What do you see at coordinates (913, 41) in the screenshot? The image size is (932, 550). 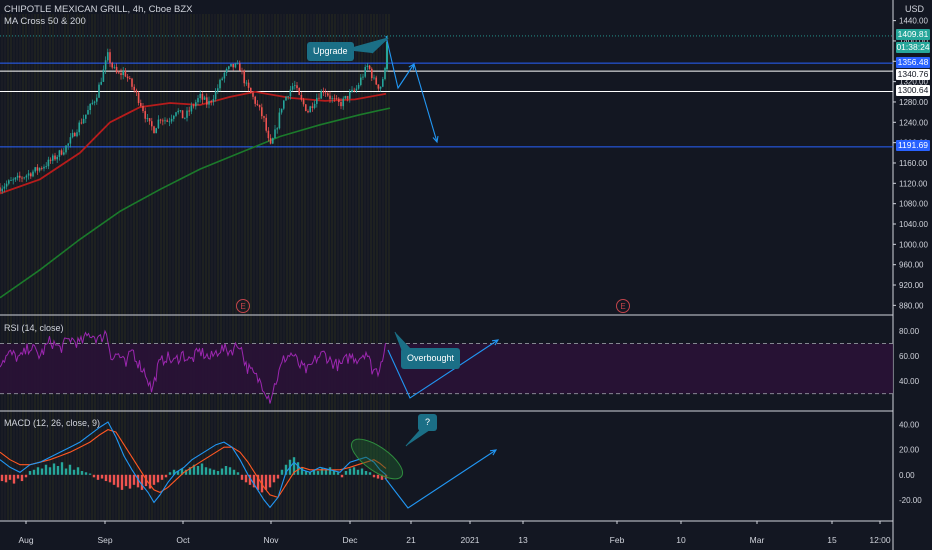 I see `price-tick-label: 1400.00` at bounding box center [913, 41].